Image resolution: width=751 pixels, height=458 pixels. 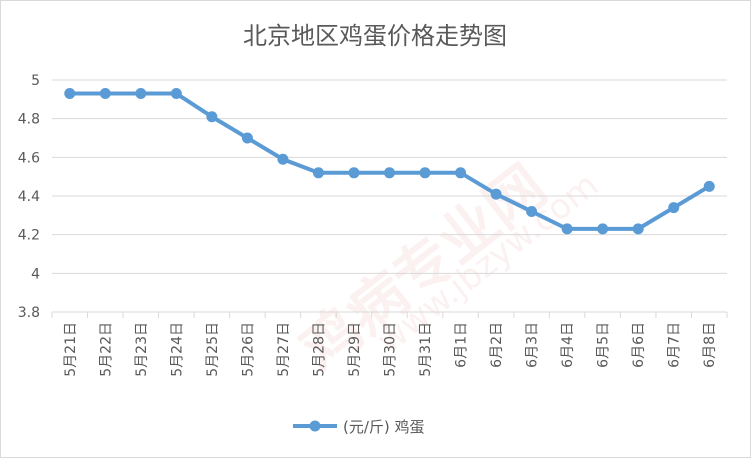 What do you see at coordinates (213, 349) in the screenshot?
I see `x-tick-label: 5月25日` at bounding box center [213, 349].